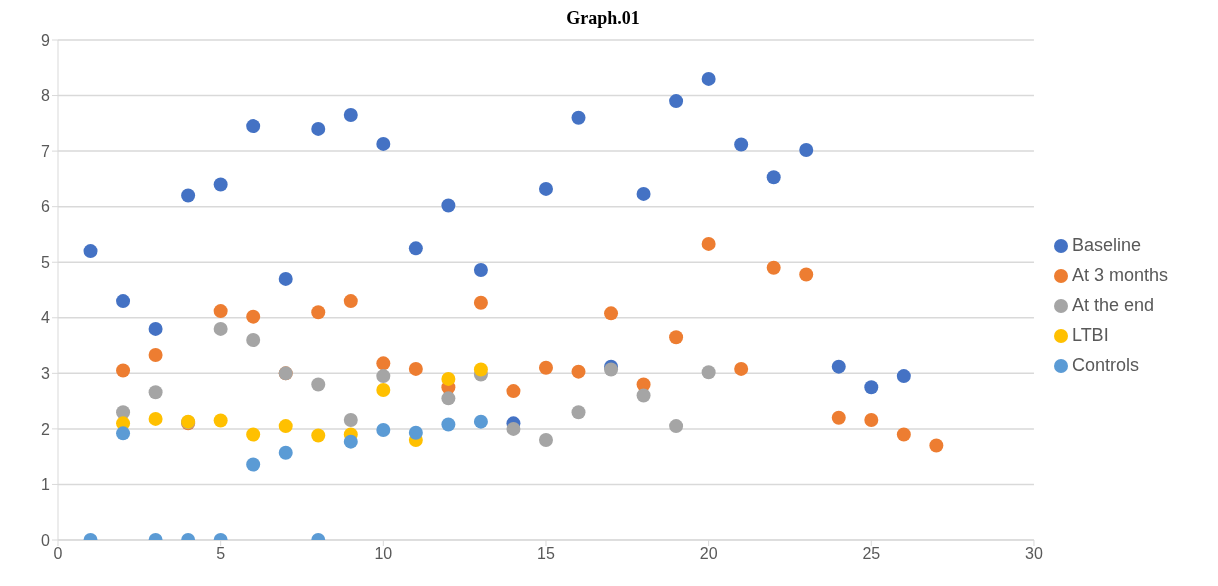 The width and height of the screenshot is (1218, 586). What do you see at coordinates (46, 40) in the screenshot?
I see `y-tick-label: 9` at bounding box center [46, 40].